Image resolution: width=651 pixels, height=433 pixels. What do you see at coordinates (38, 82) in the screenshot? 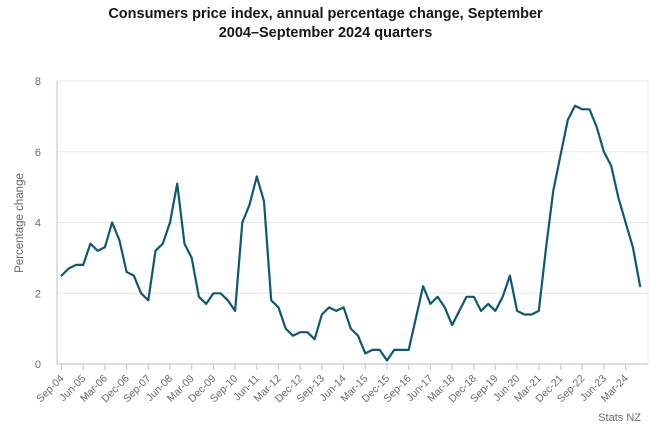
I see `y-tick-label: 8` at bounding box center [38, 82].